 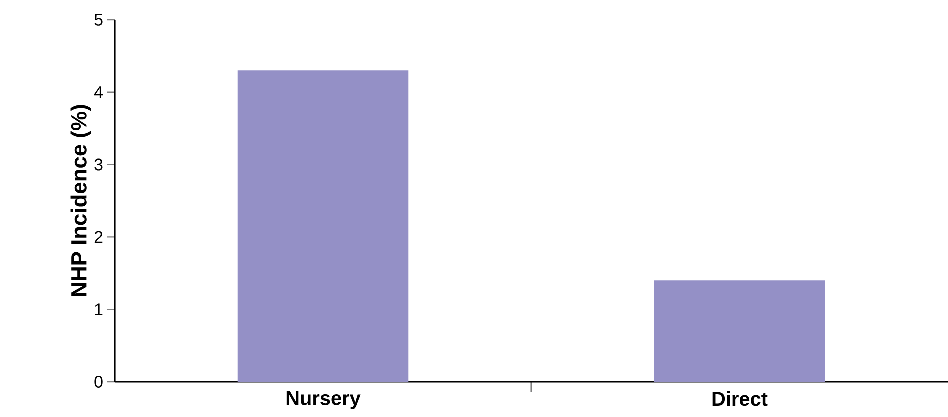 What do you see at coordinates (81, 200) in the screenshot?
I see `y-axis-title: NHP Incidence (%)` at bounding box center [81, 200].